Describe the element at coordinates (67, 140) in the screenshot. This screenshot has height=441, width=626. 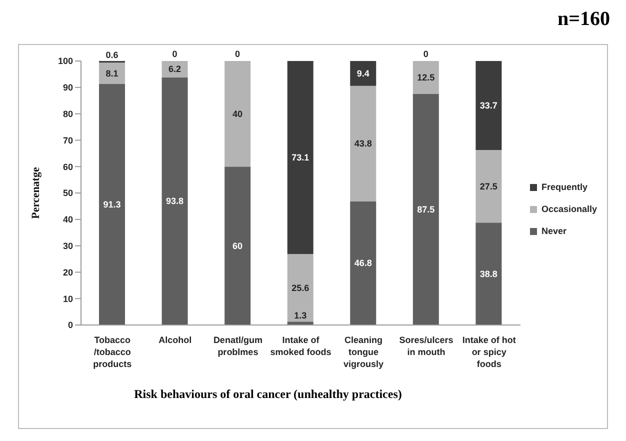
I see `y-tick-label: 70` at that location.